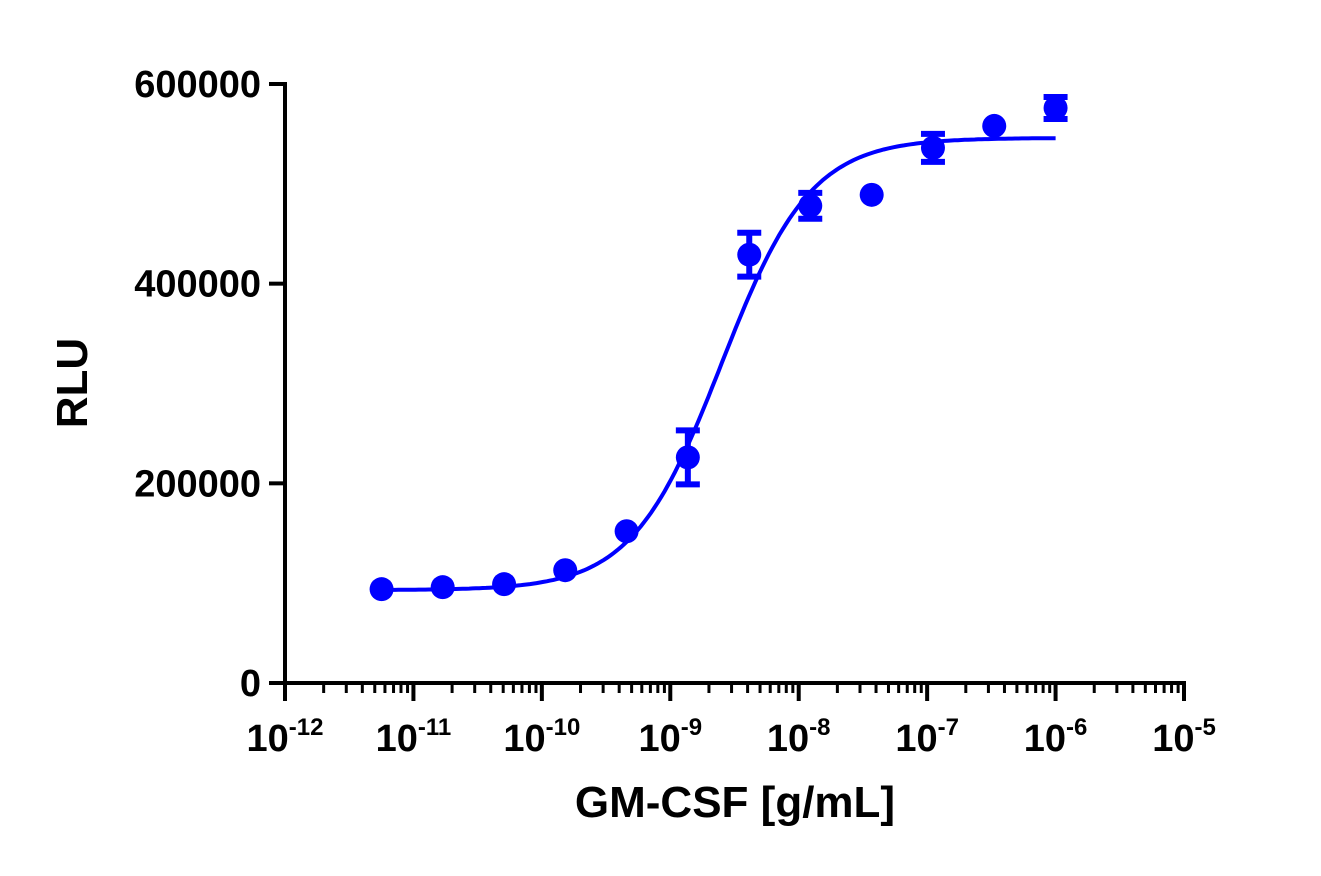 The width and height of the screenshot is (1321, 876). I want to click on y-tick-label: 600000, so click(197, 85).